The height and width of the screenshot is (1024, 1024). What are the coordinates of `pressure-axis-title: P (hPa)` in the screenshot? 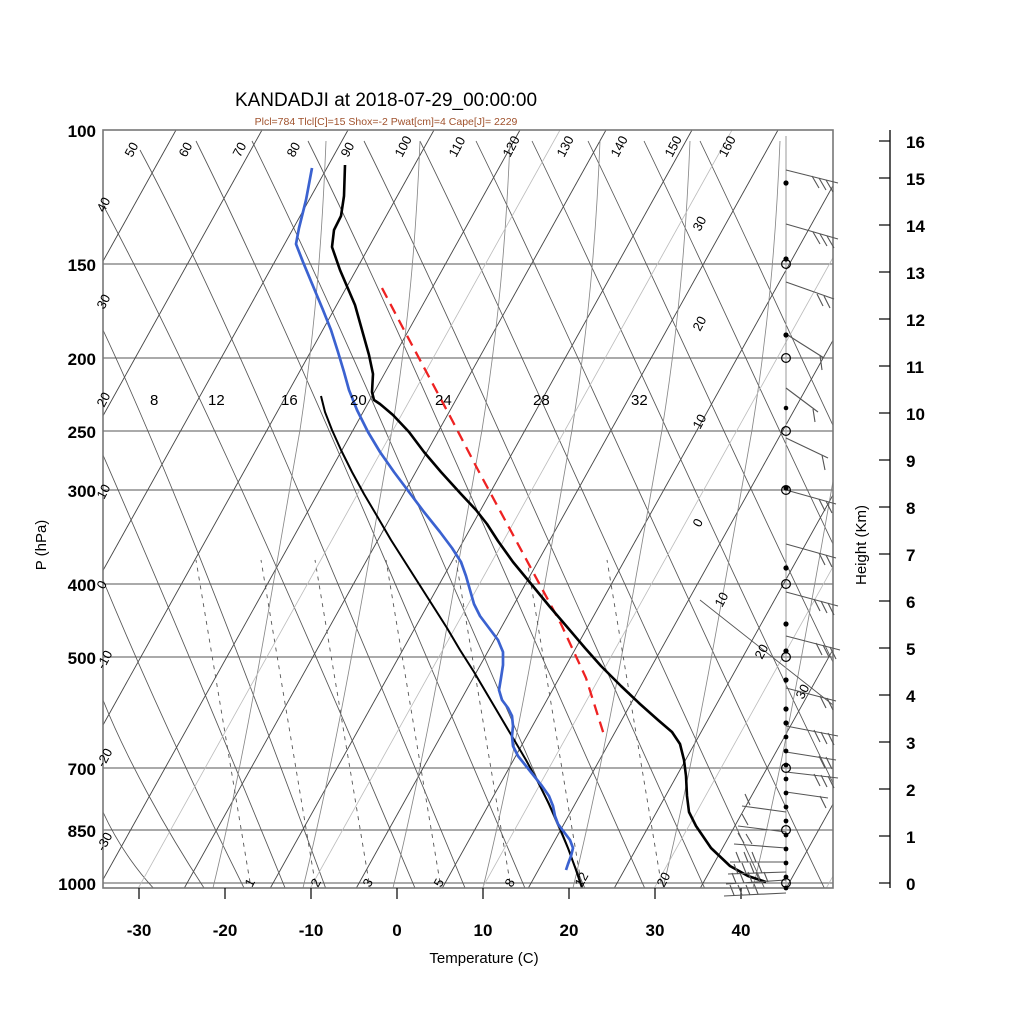 It's located at (41, 545).